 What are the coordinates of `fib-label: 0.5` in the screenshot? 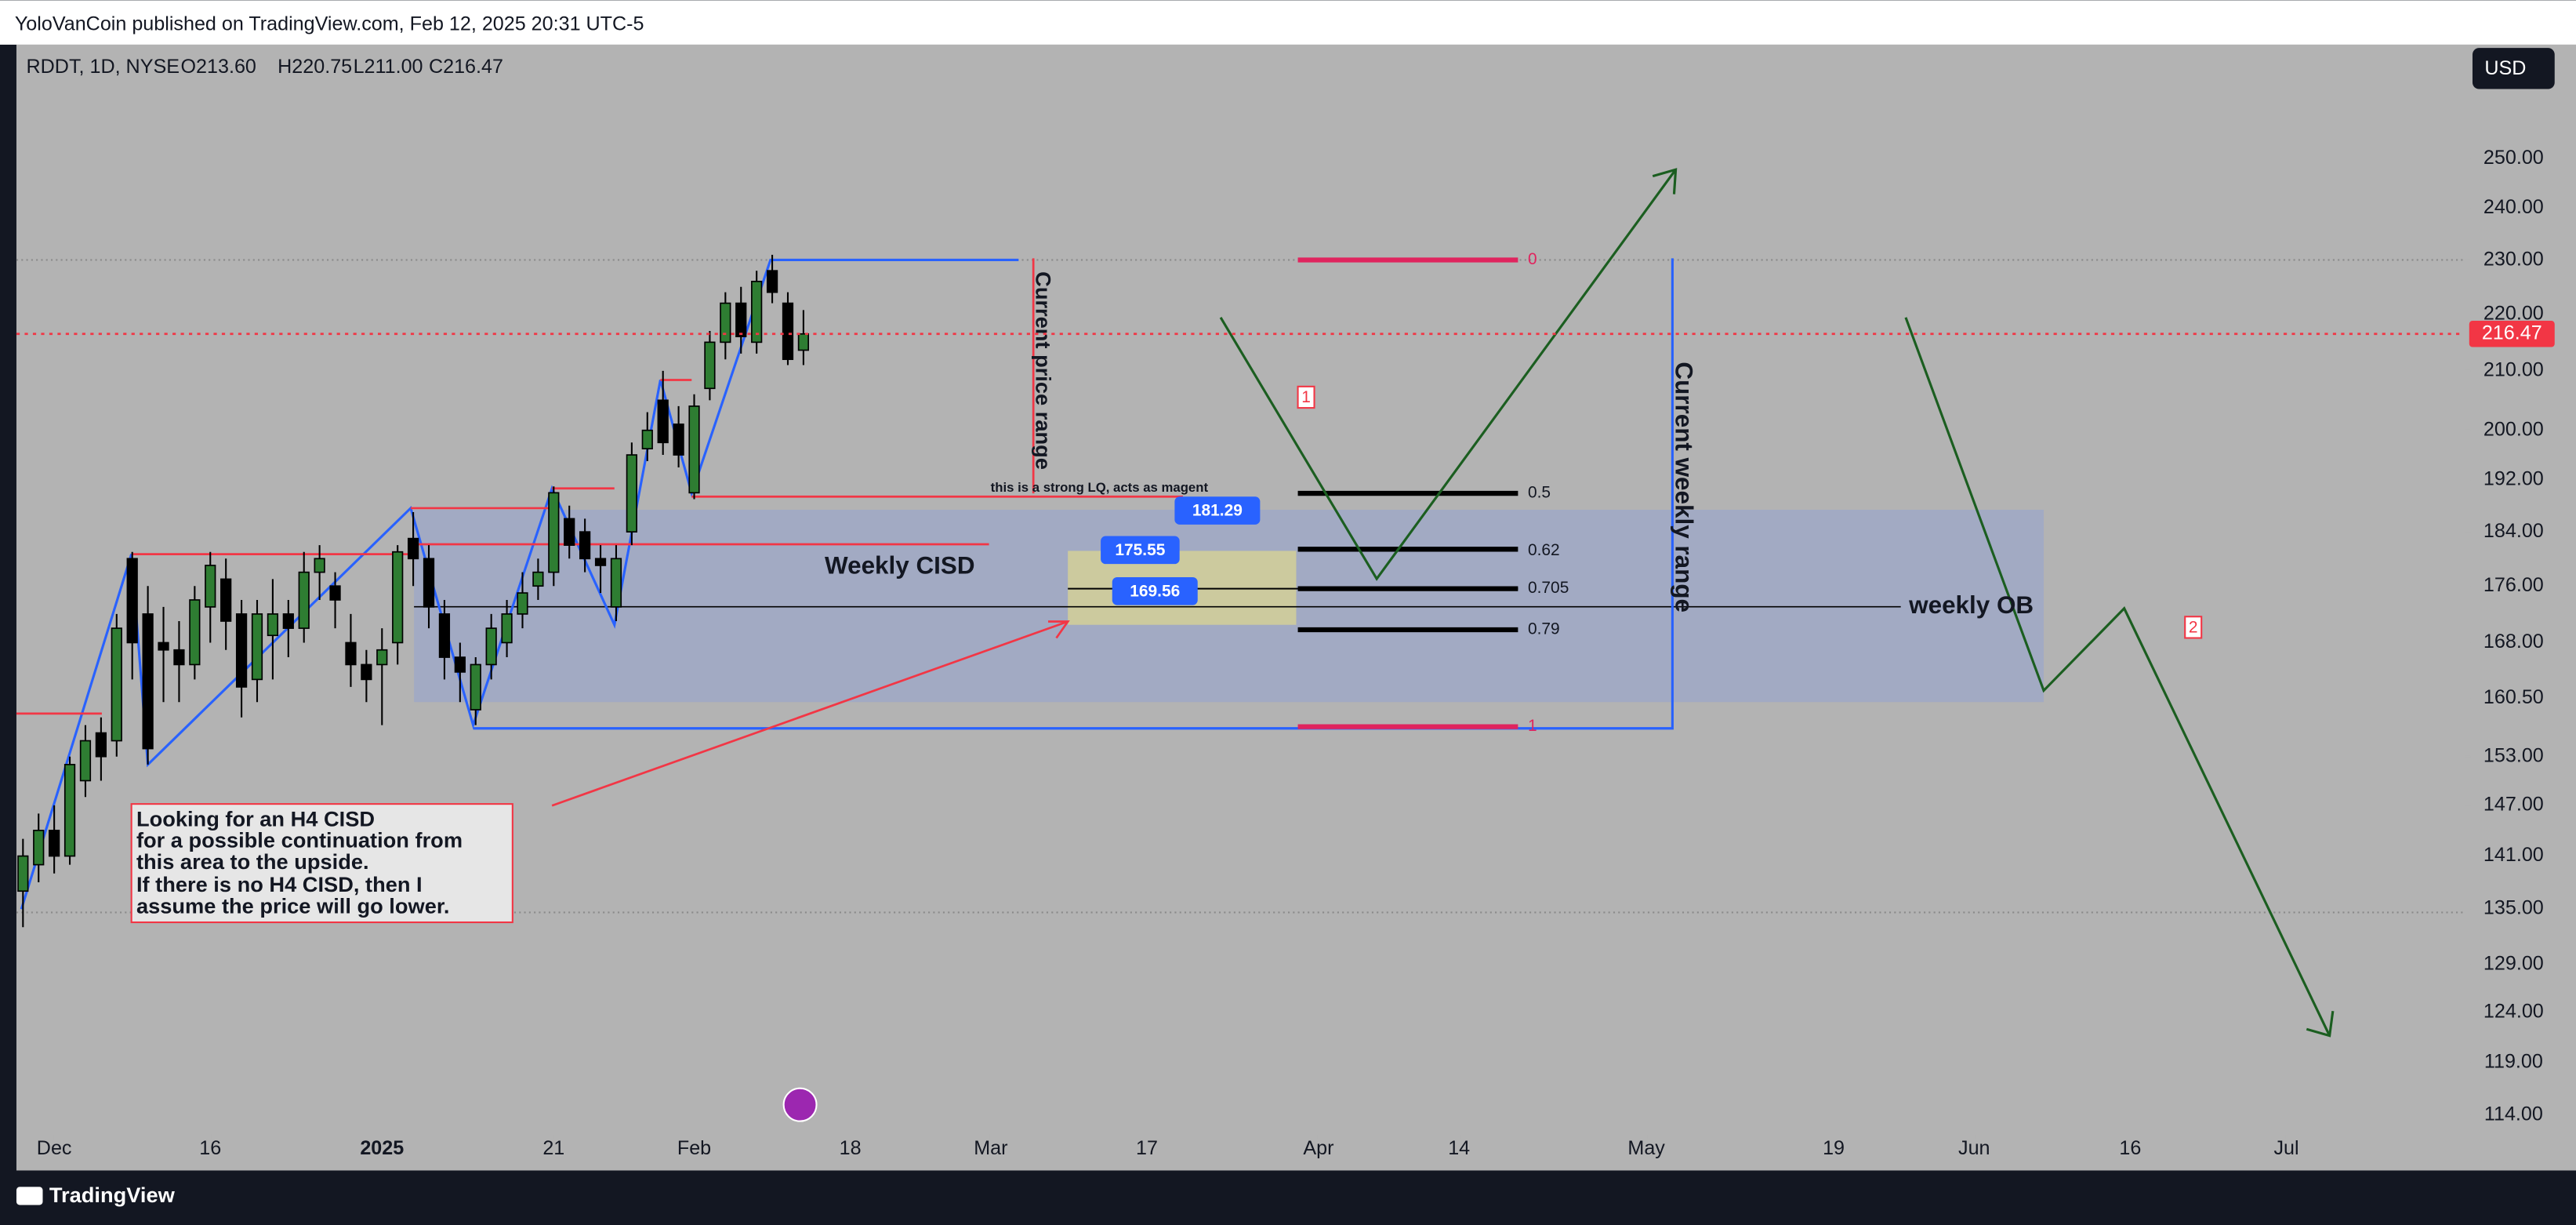 It's located at (1539, 493).